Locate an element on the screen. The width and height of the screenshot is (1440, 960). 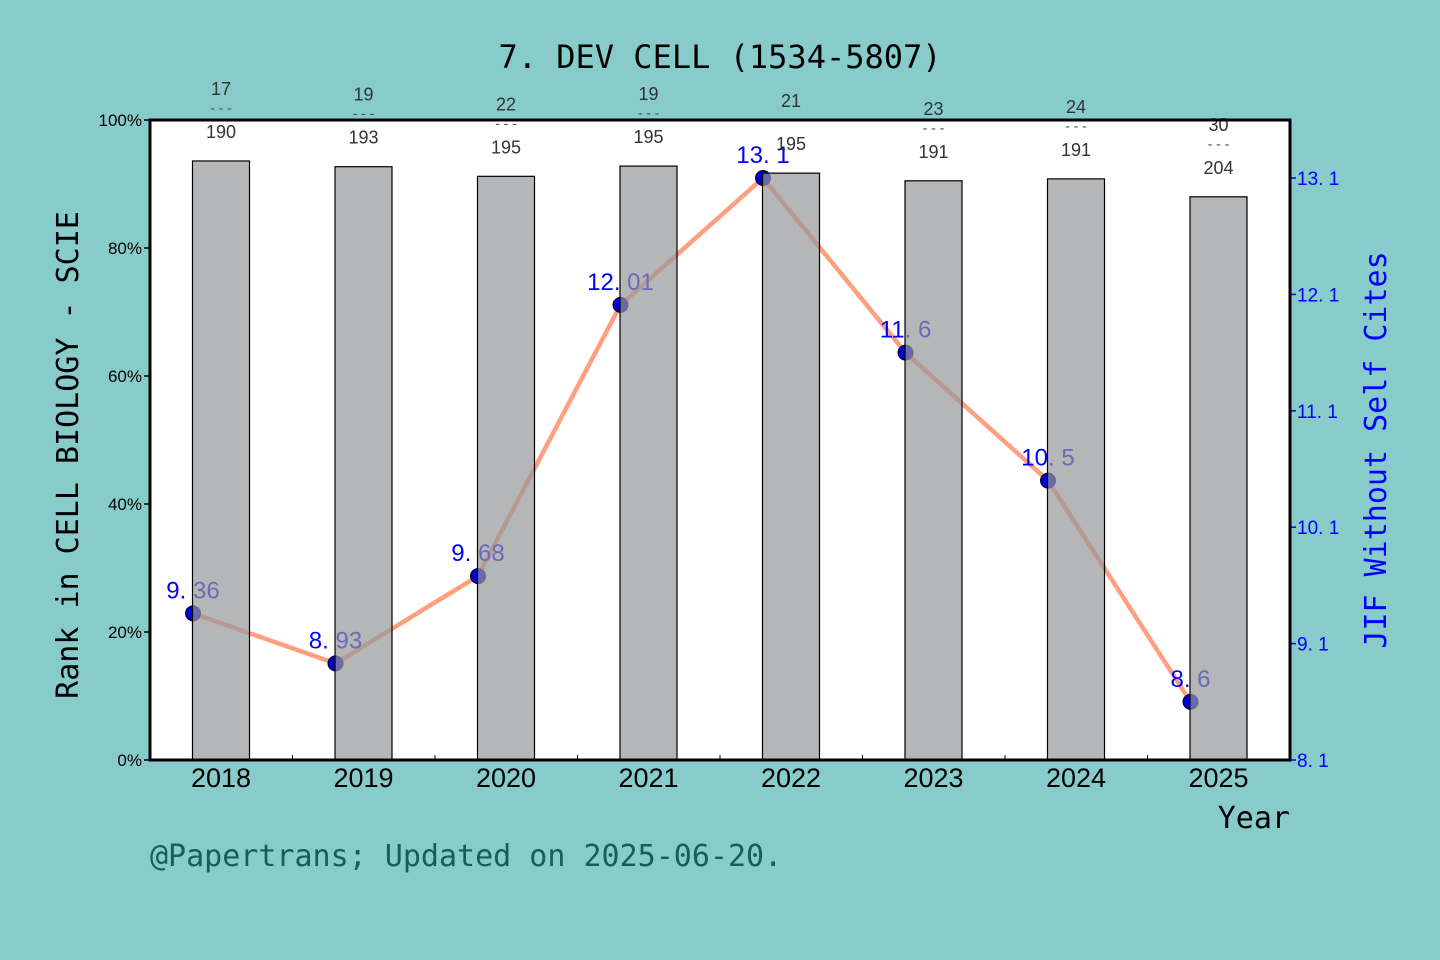
x-tick-label: 2025 is located at coordinates (1218, 778).